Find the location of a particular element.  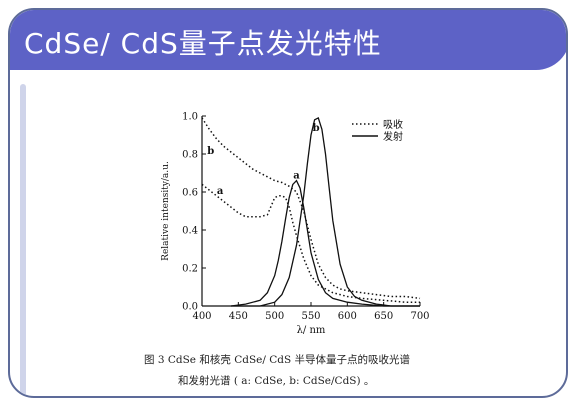

slide-title: CdSe/ CdS量子点发光特性 is located at coordinates (203, 43).